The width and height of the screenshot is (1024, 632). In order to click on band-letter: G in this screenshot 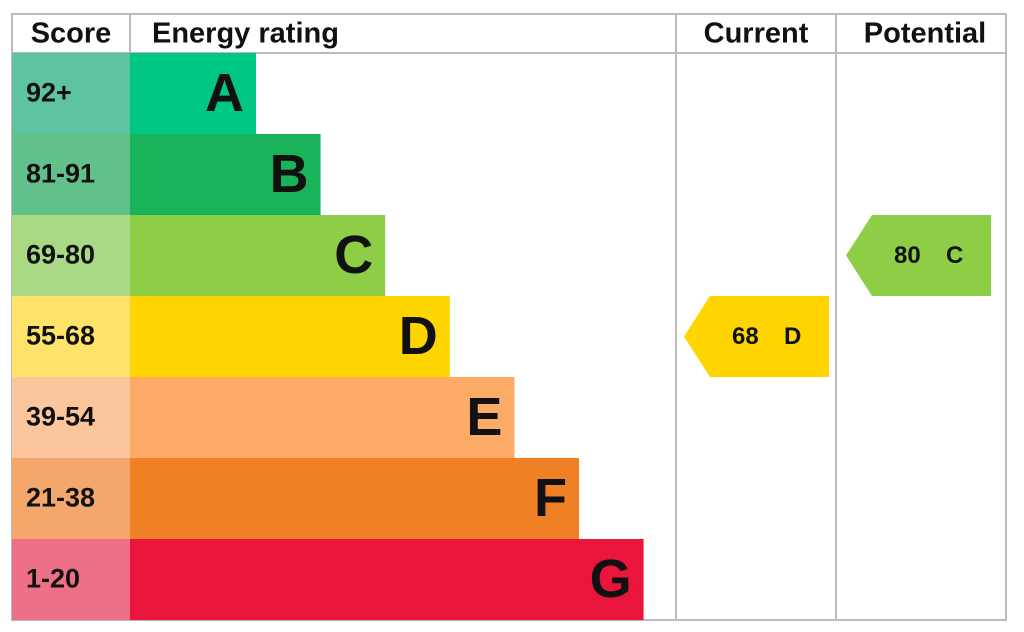, I will do `click(611, 579)`.